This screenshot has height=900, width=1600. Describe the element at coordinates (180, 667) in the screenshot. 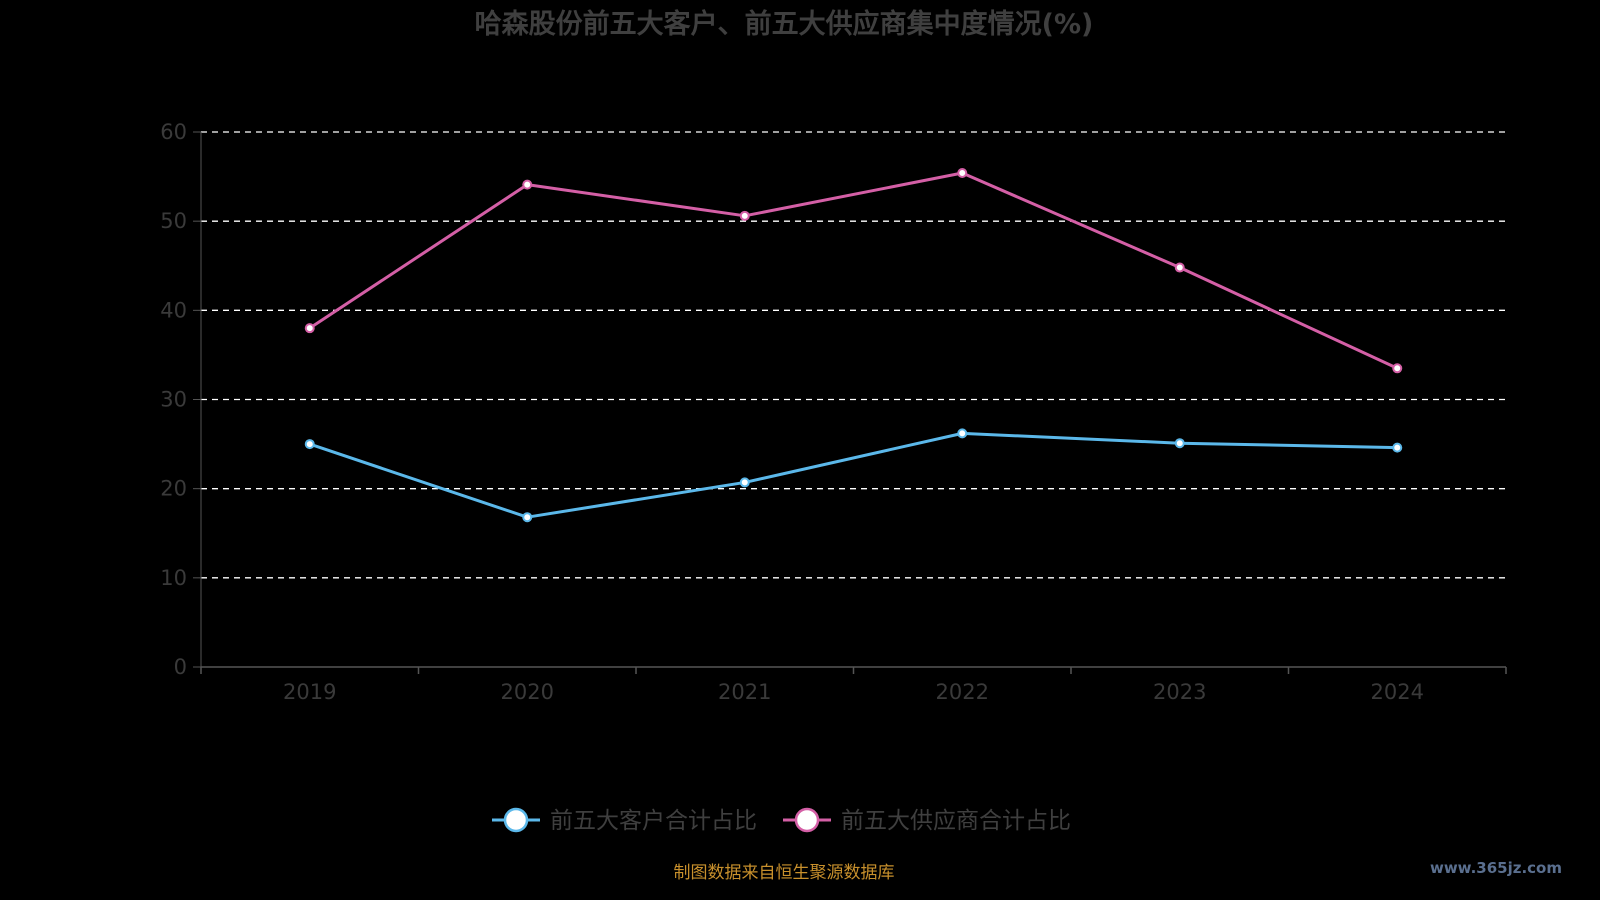

I see `y-tick-label: 0` at that location.